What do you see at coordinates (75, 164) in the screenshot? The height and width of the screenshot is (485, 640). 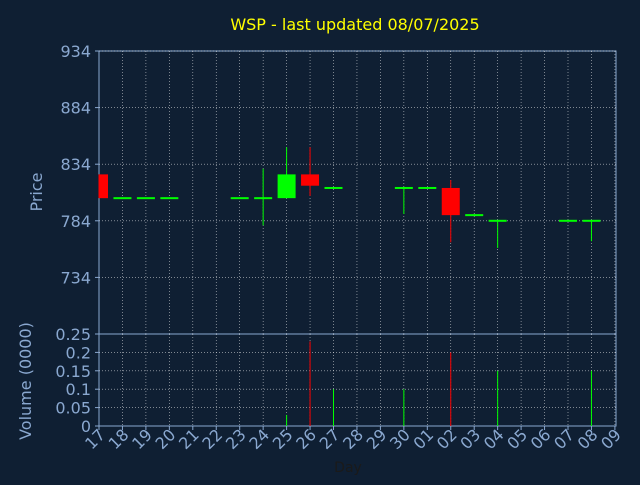 I see `price-y-tick-label: 834` at bounding box center [75, 164].